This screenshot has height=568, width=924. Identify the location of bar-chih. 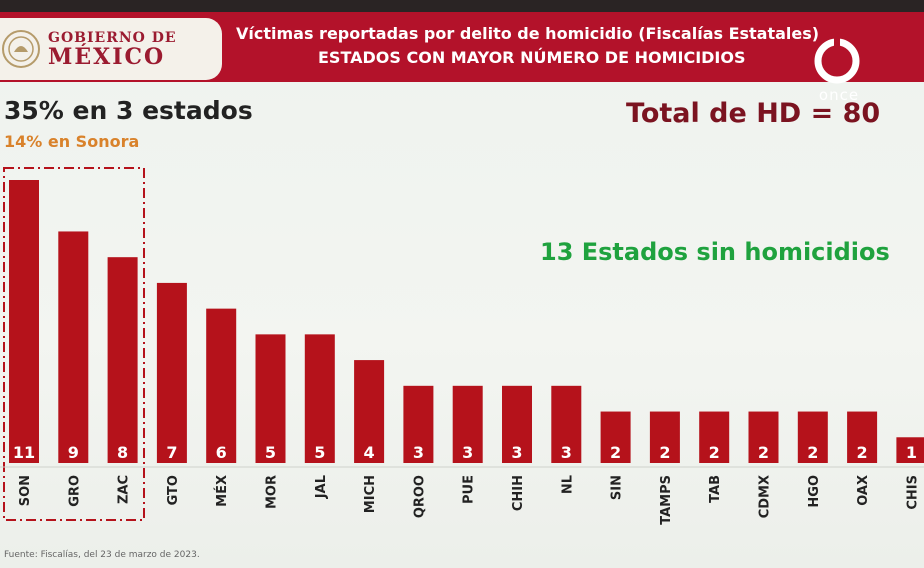
(517, 424).